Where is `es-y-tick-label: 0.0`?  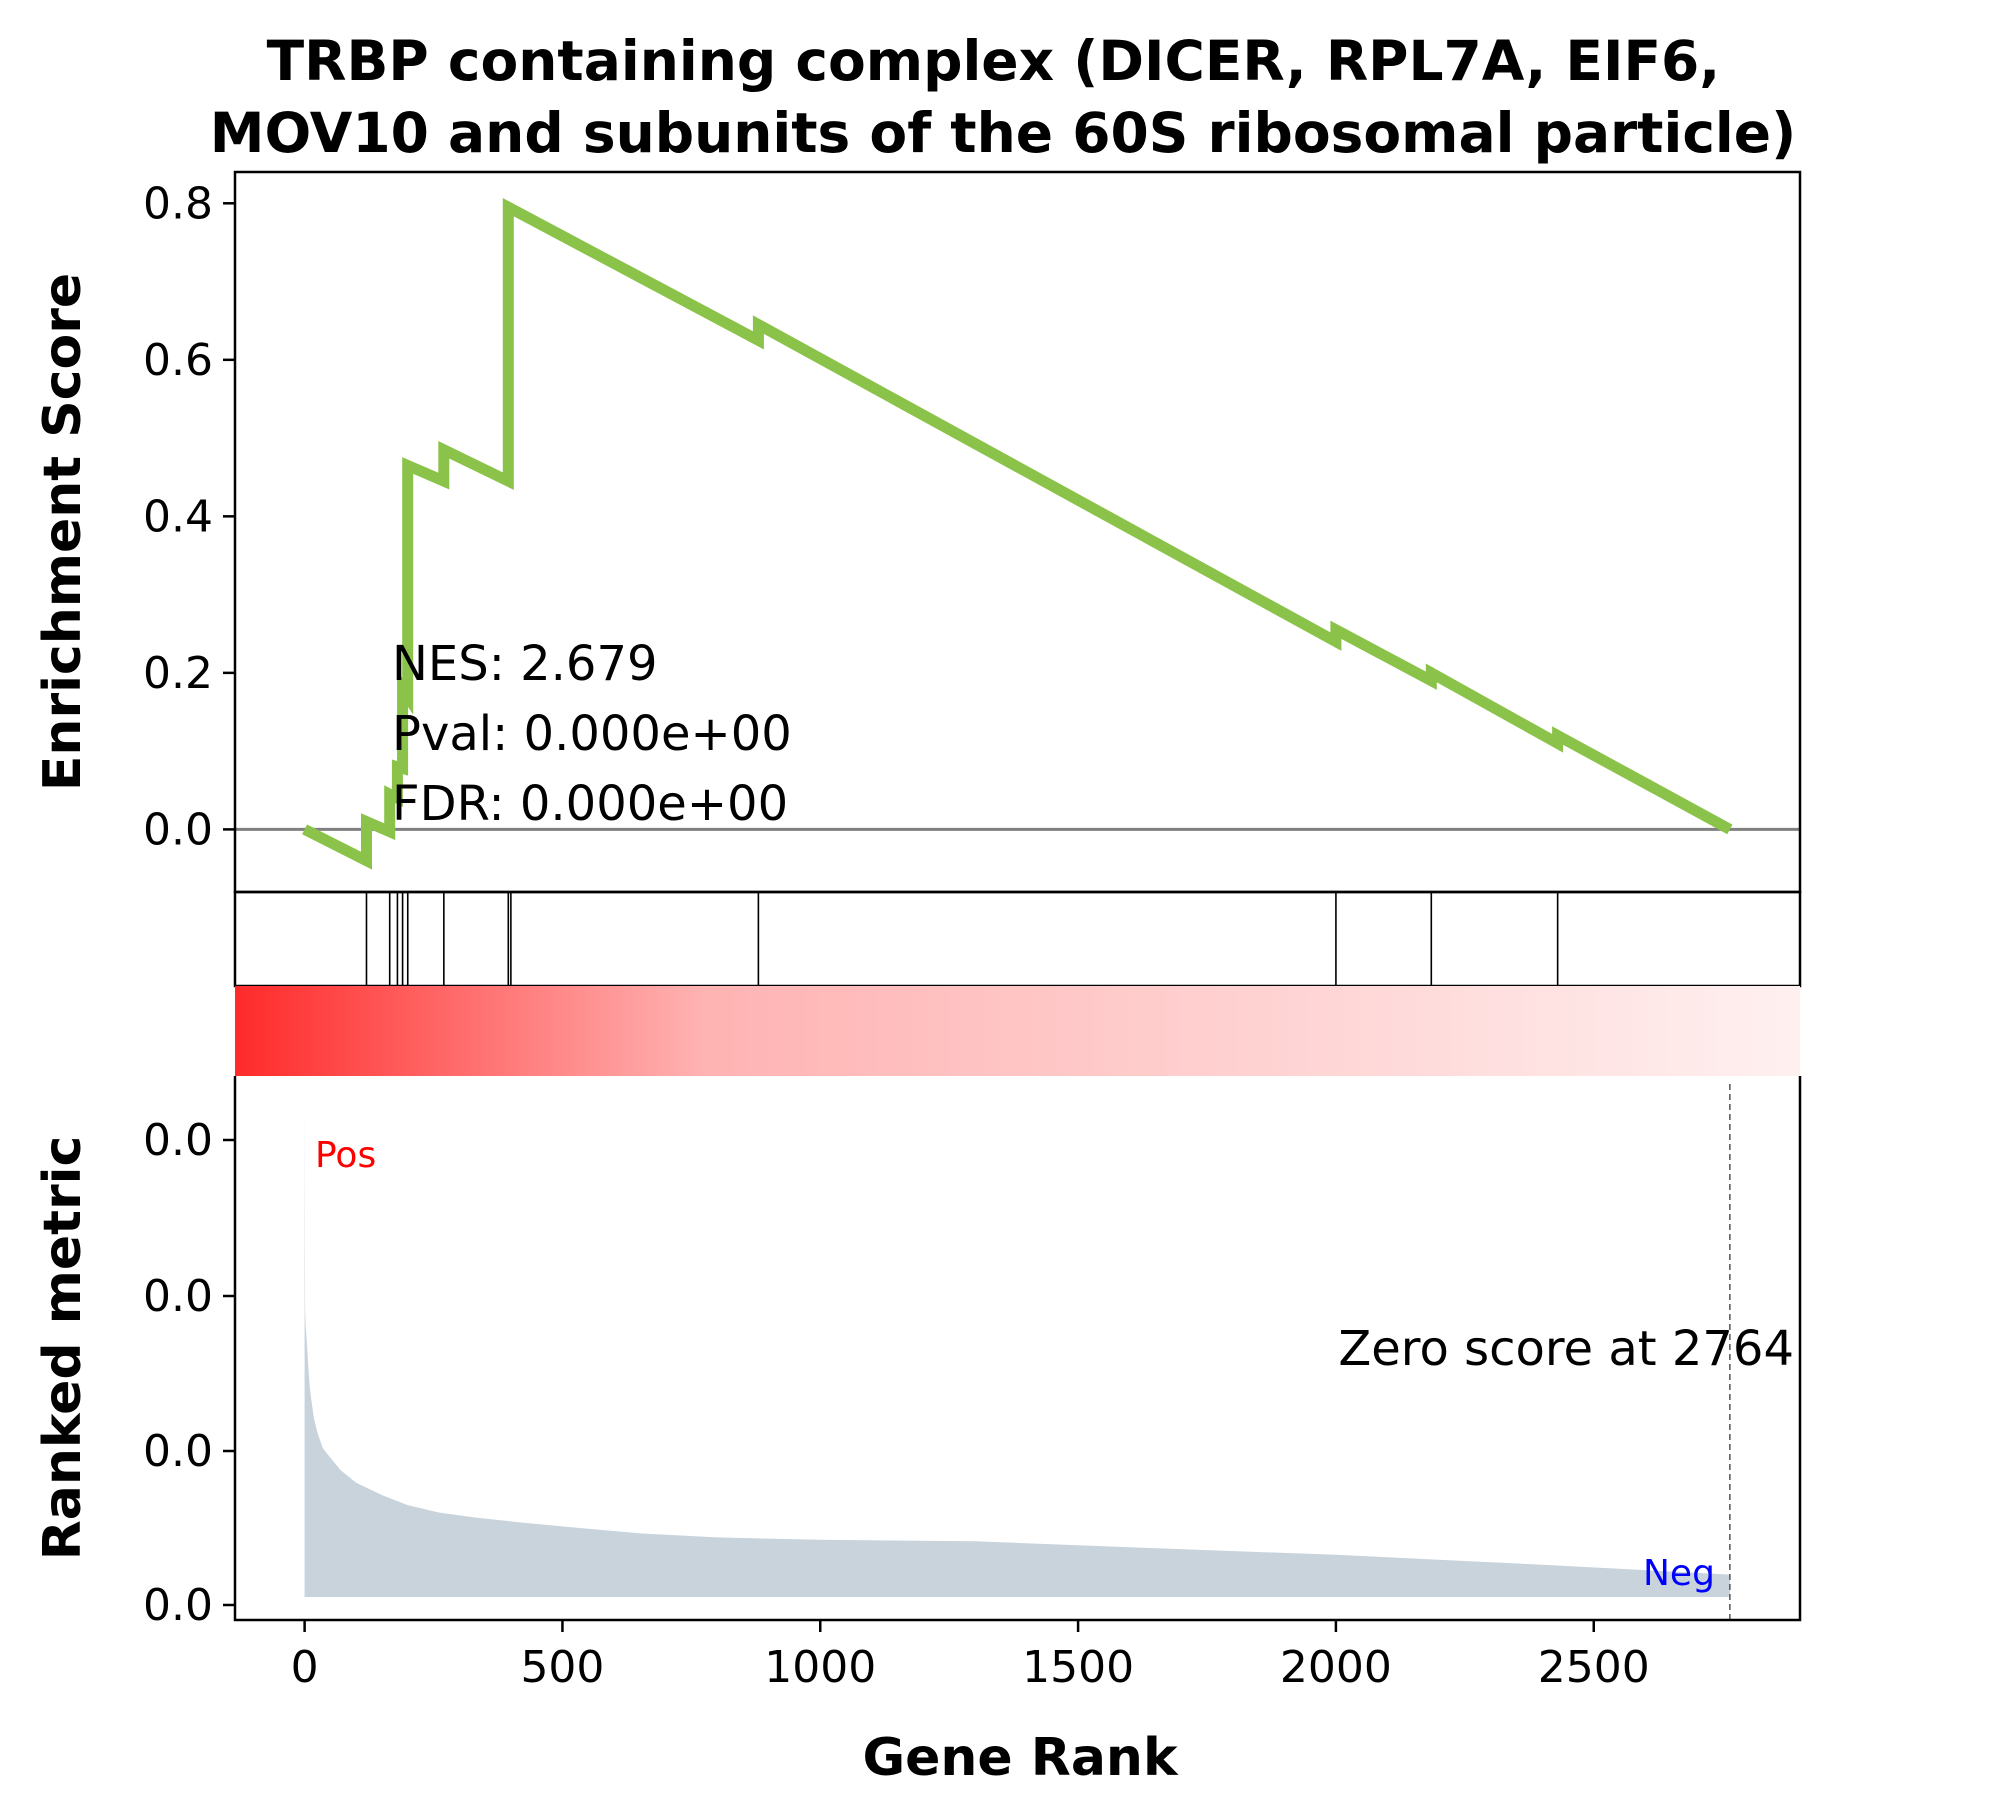 es-y-tick-label: 0.0 is located at coordinates (178, 829).